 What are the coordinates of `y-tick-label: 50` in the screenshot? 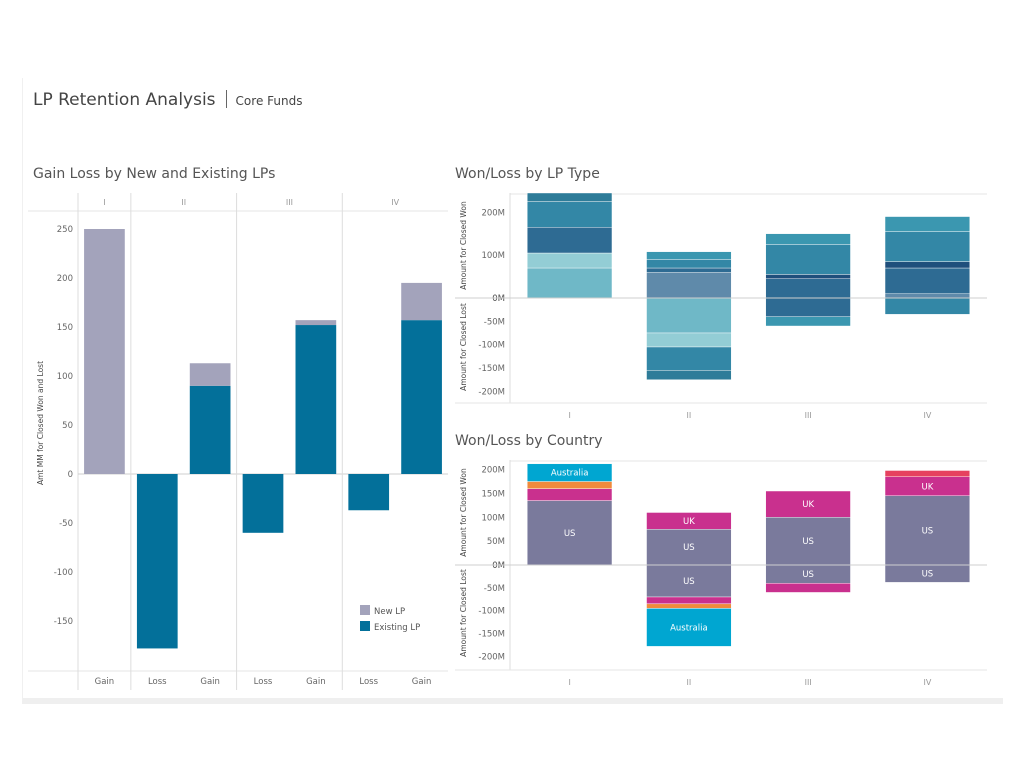 It's located at (67, 426).